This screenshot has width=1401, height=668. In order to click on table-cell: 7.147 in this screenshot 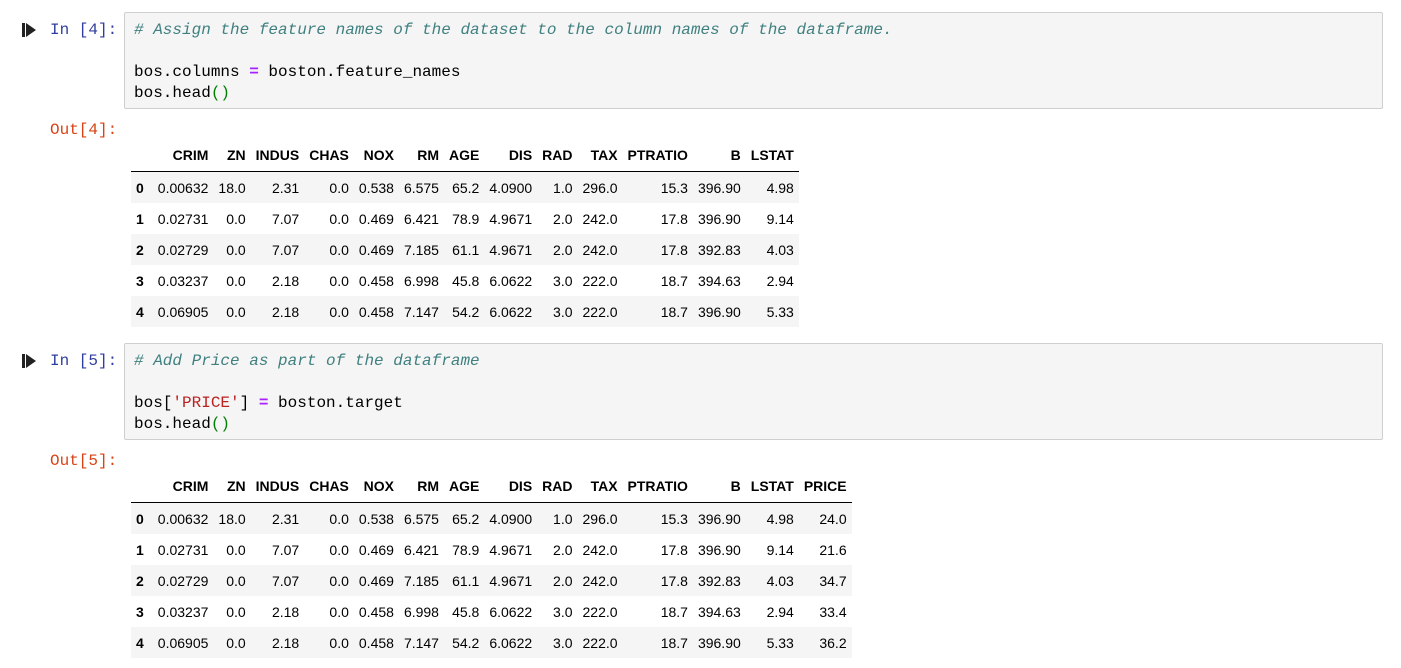, I will do `click(421, 642)`.